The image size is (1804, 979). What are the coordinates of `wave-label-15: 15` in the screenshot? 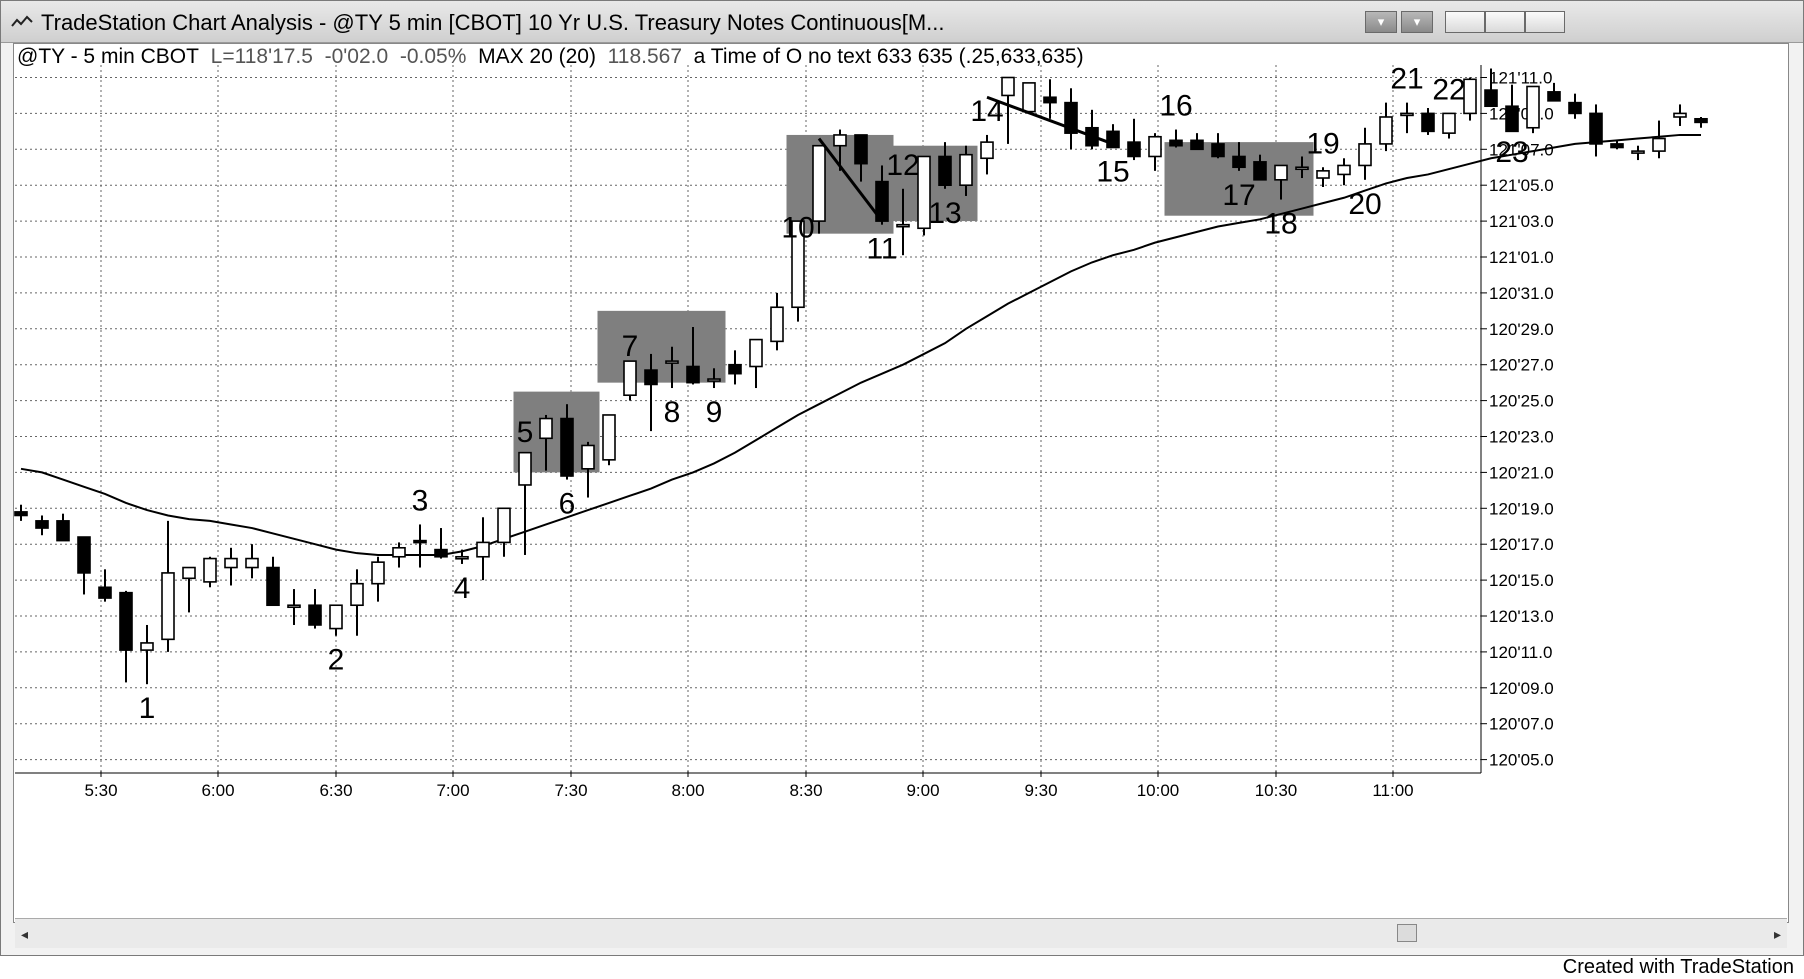 It's located at (1112, 172).